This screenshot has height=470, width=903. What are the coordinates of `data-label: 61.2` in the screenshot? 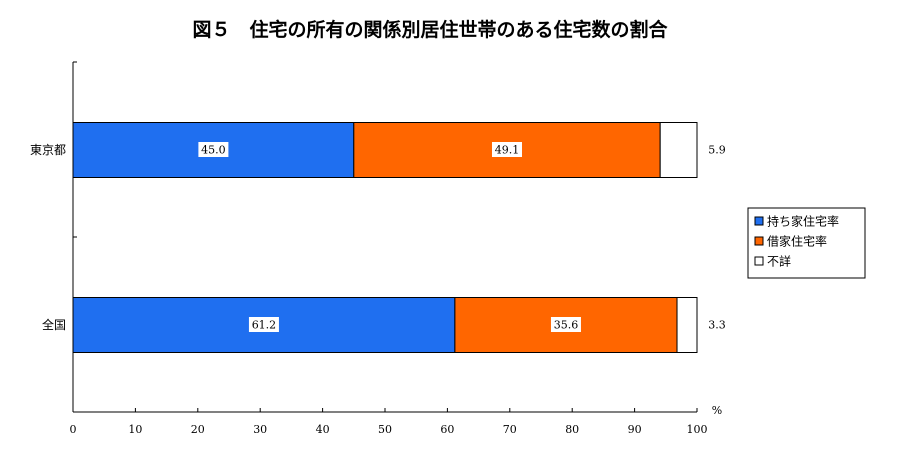 It's located at (264, 325).